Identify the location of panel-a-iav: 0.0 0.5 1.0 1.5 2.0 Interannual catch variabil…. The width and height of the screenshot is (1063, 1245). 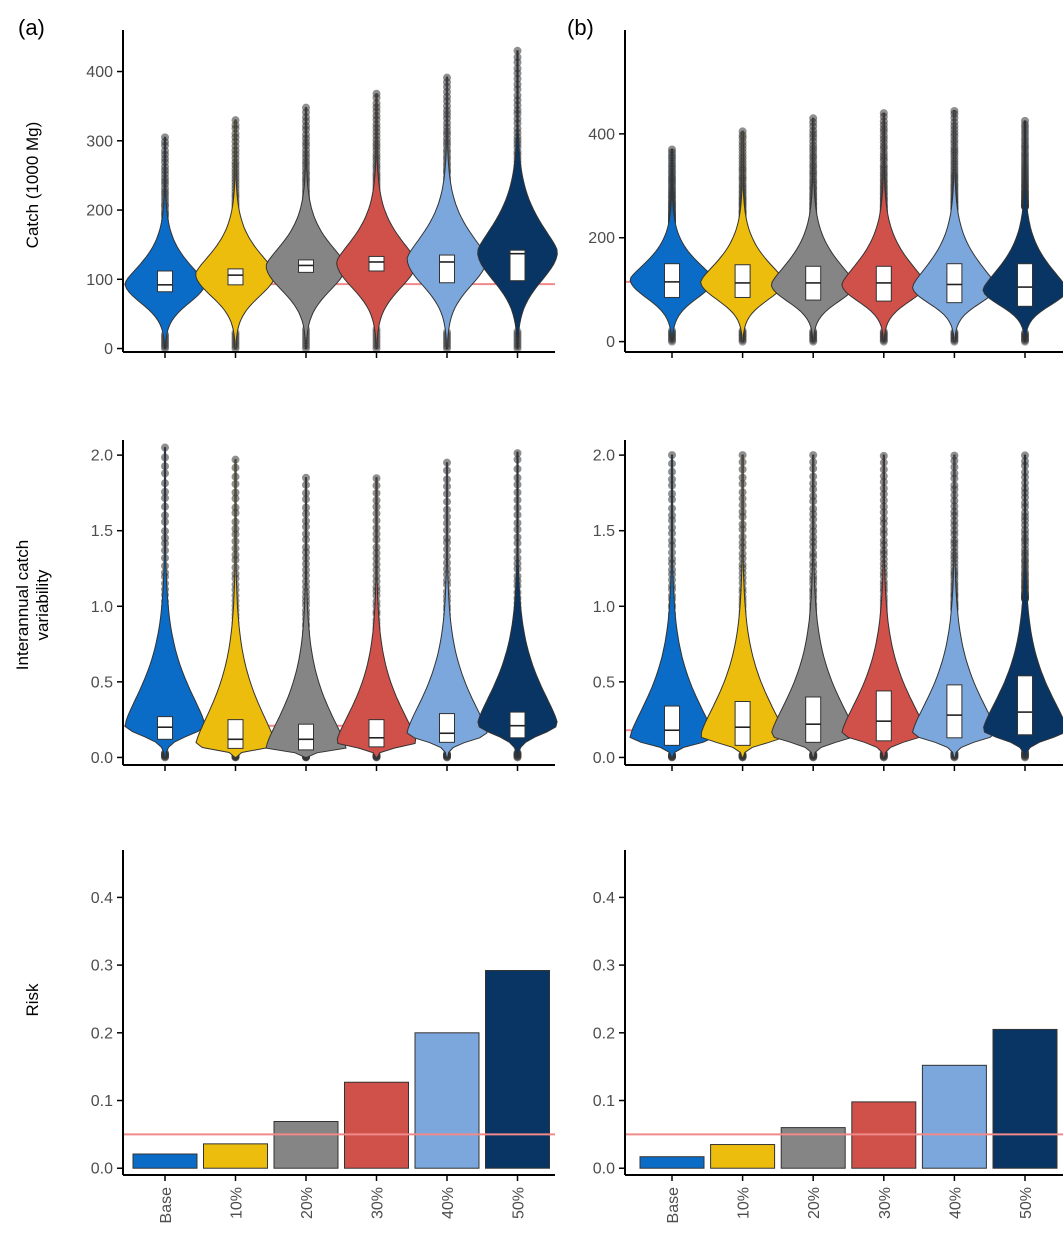
(285, 605).